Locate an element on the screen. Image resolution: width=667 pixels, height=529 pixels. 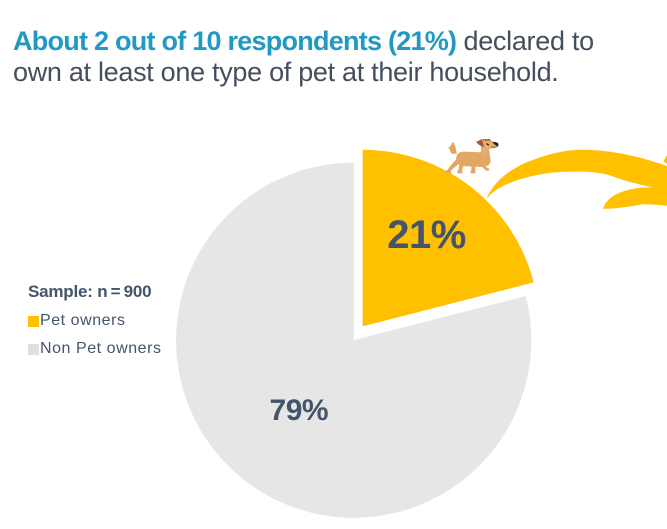
svg-text: 21% is located at coordinates (426, 235).